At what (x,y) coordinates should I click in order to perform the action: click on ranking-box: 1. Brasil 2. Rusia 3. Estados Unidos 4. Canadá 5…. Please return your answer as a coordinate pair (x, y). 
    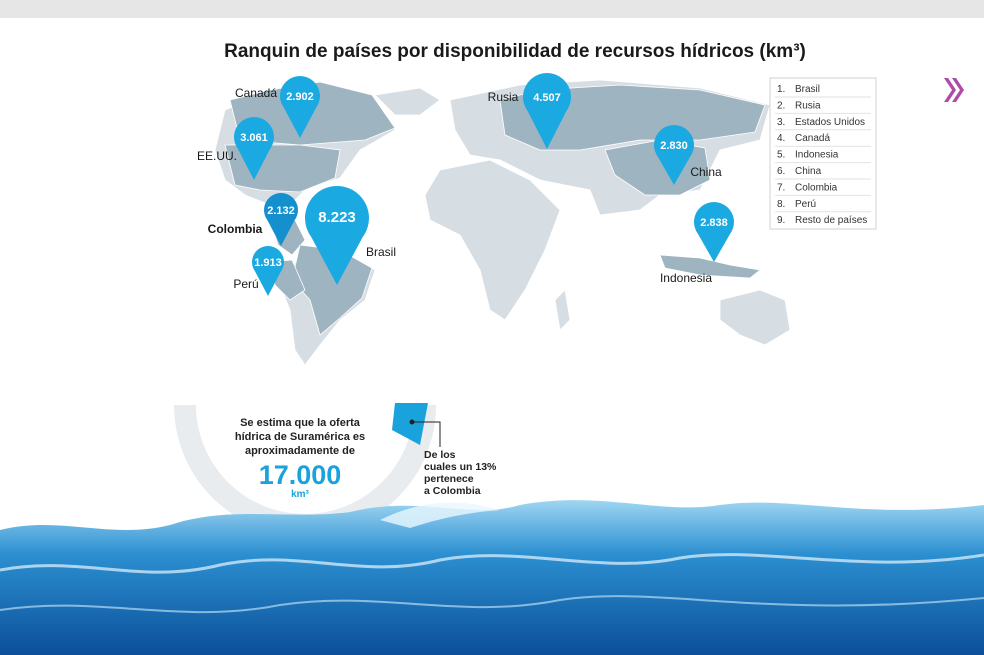
    Looking at the image, I should click on (823, 153).